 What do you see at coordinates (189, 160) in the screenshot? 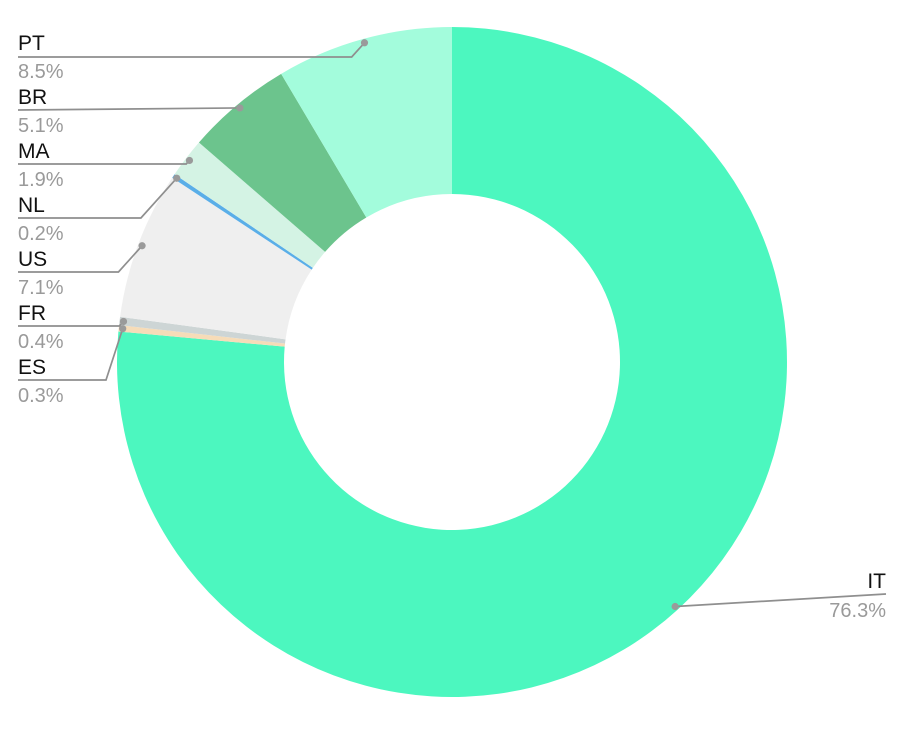
I see `leader-dot-ma` at bounding box center [189, 160].